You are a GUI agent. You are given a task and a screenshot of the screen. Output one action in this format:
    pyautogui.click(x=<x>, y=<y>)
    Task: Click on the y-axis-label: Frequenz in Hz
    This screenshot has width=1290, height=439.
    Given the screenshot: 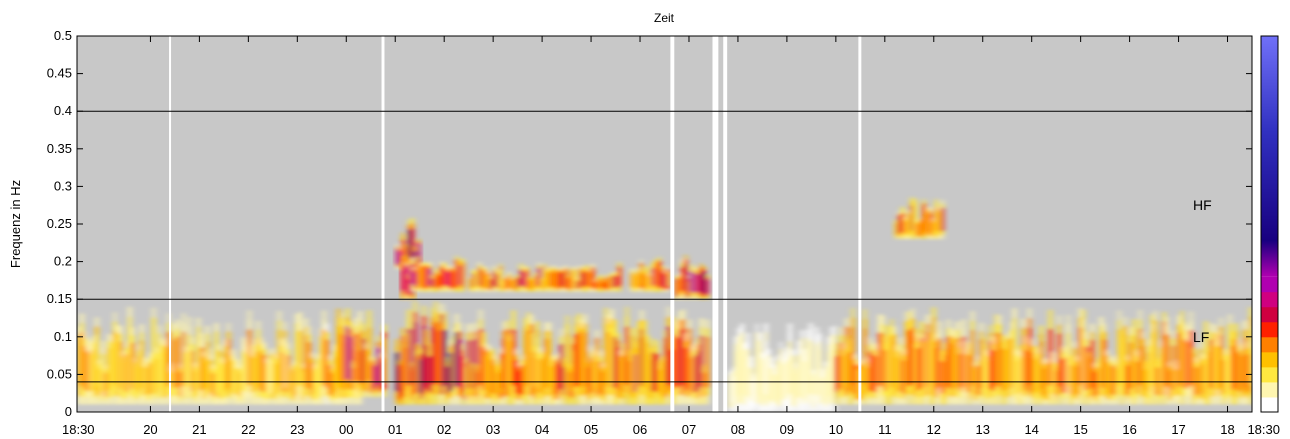 What is the action you would take?
    pyautogui.click(x=15, y=224)
    